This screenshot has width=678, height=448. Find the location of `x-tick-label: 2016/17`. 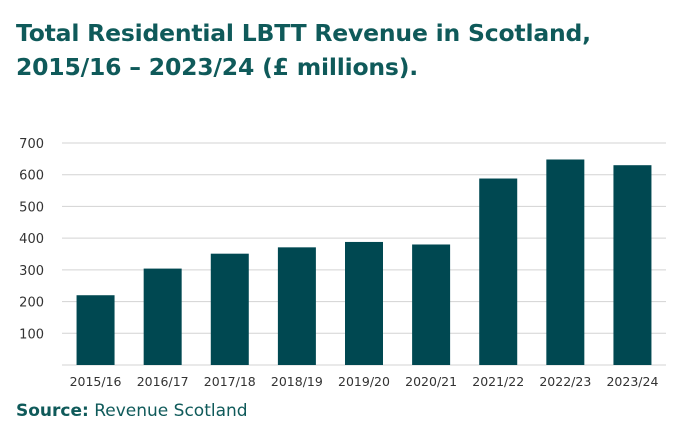

x-tick-label: 2016/17 is located at coordinates (163, 381).